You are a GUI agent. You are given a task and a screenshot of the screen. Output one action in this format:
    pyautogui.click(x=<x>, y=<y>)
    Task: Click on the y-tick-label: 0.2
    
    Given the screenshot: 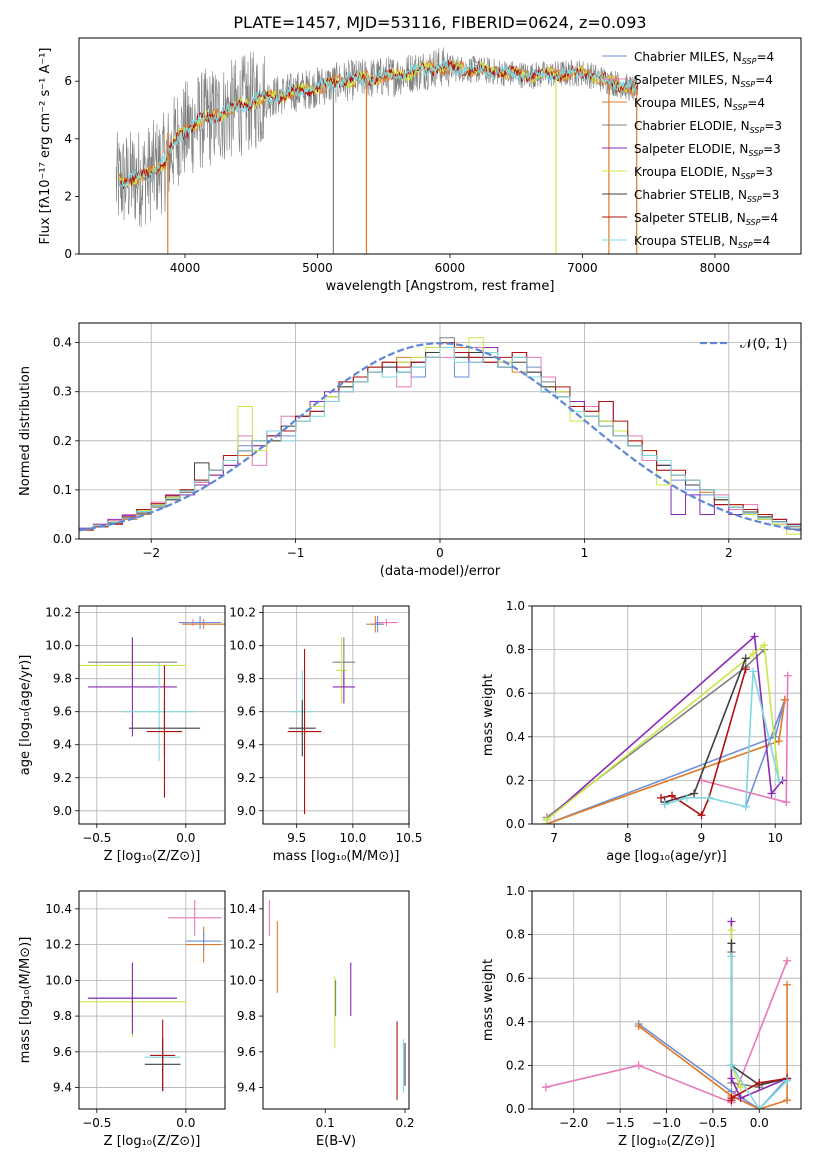 What is the action you would take?
    pyautogui.click(x=62, y=441)
    